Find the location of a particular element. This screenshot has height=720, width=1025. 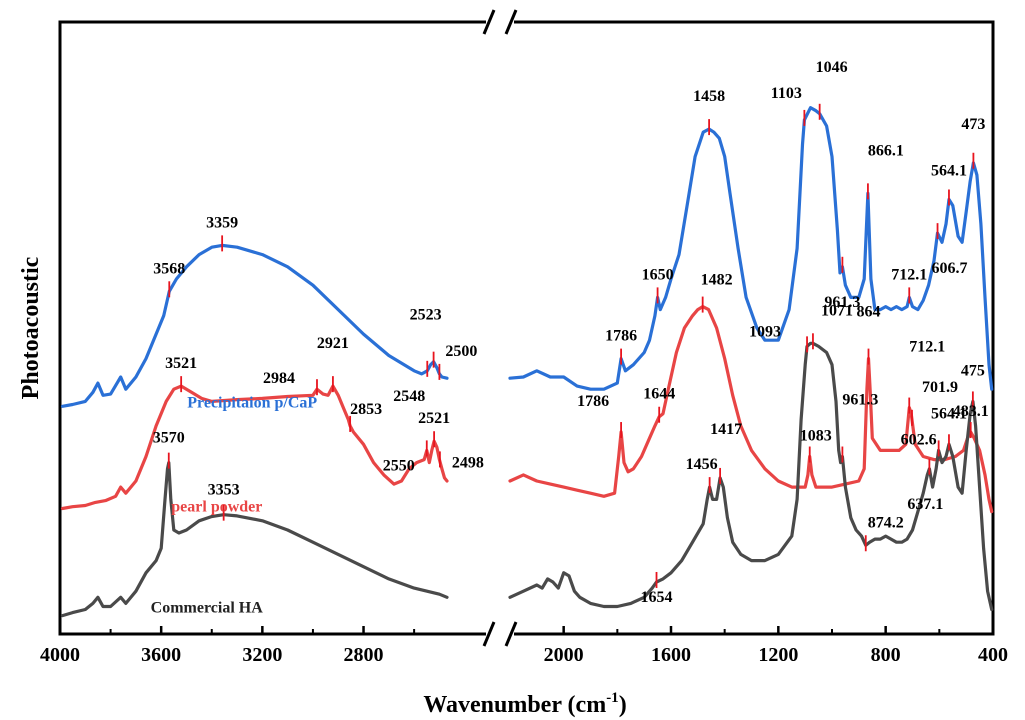

x-axis-title: Wavenumber (cm-1) is located at coordinates (524, 704).